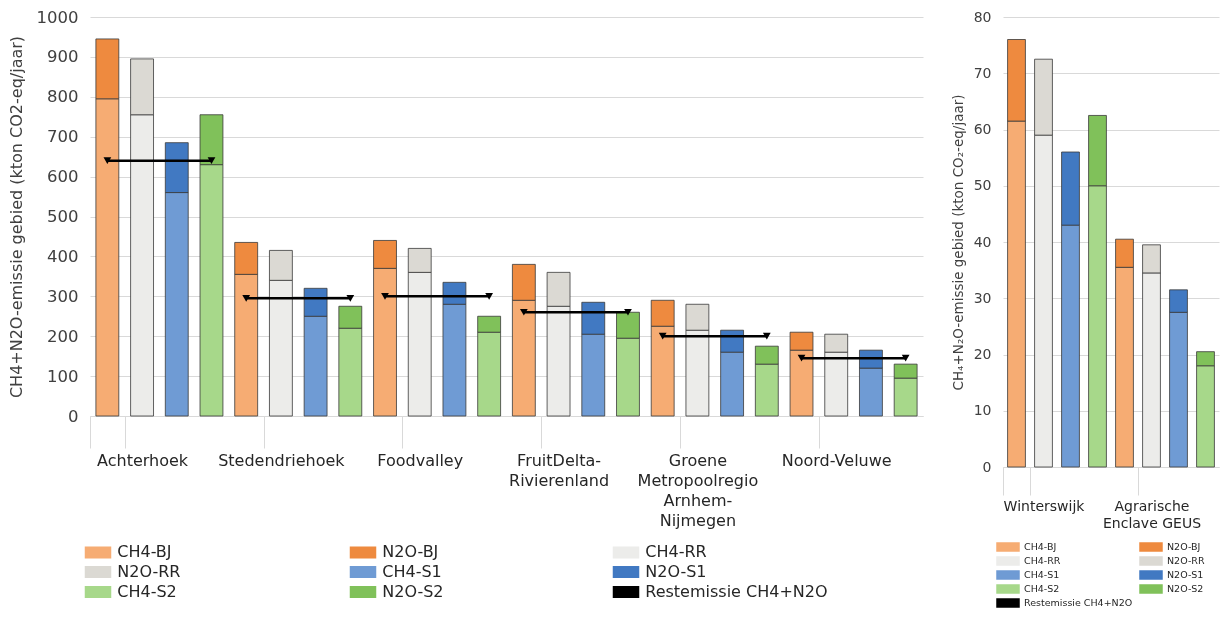 The height and width of the screenshot is (628, 1231). I want to click on y-tick-label: 1000, so click(57, 17).